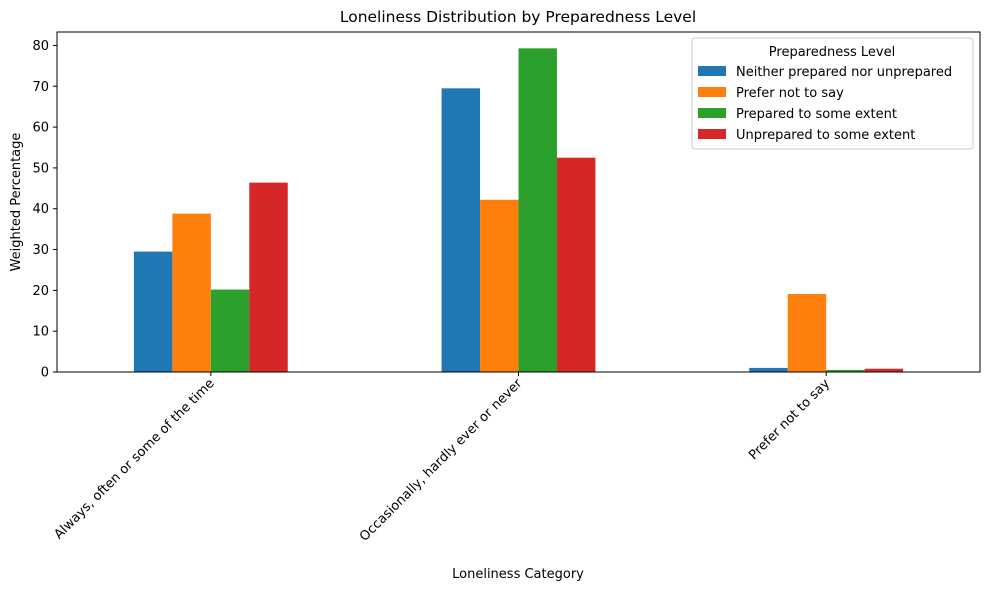 This screenshot has width=989, height=594. I want to click on y-tick-label: 0, so click(45, 373).